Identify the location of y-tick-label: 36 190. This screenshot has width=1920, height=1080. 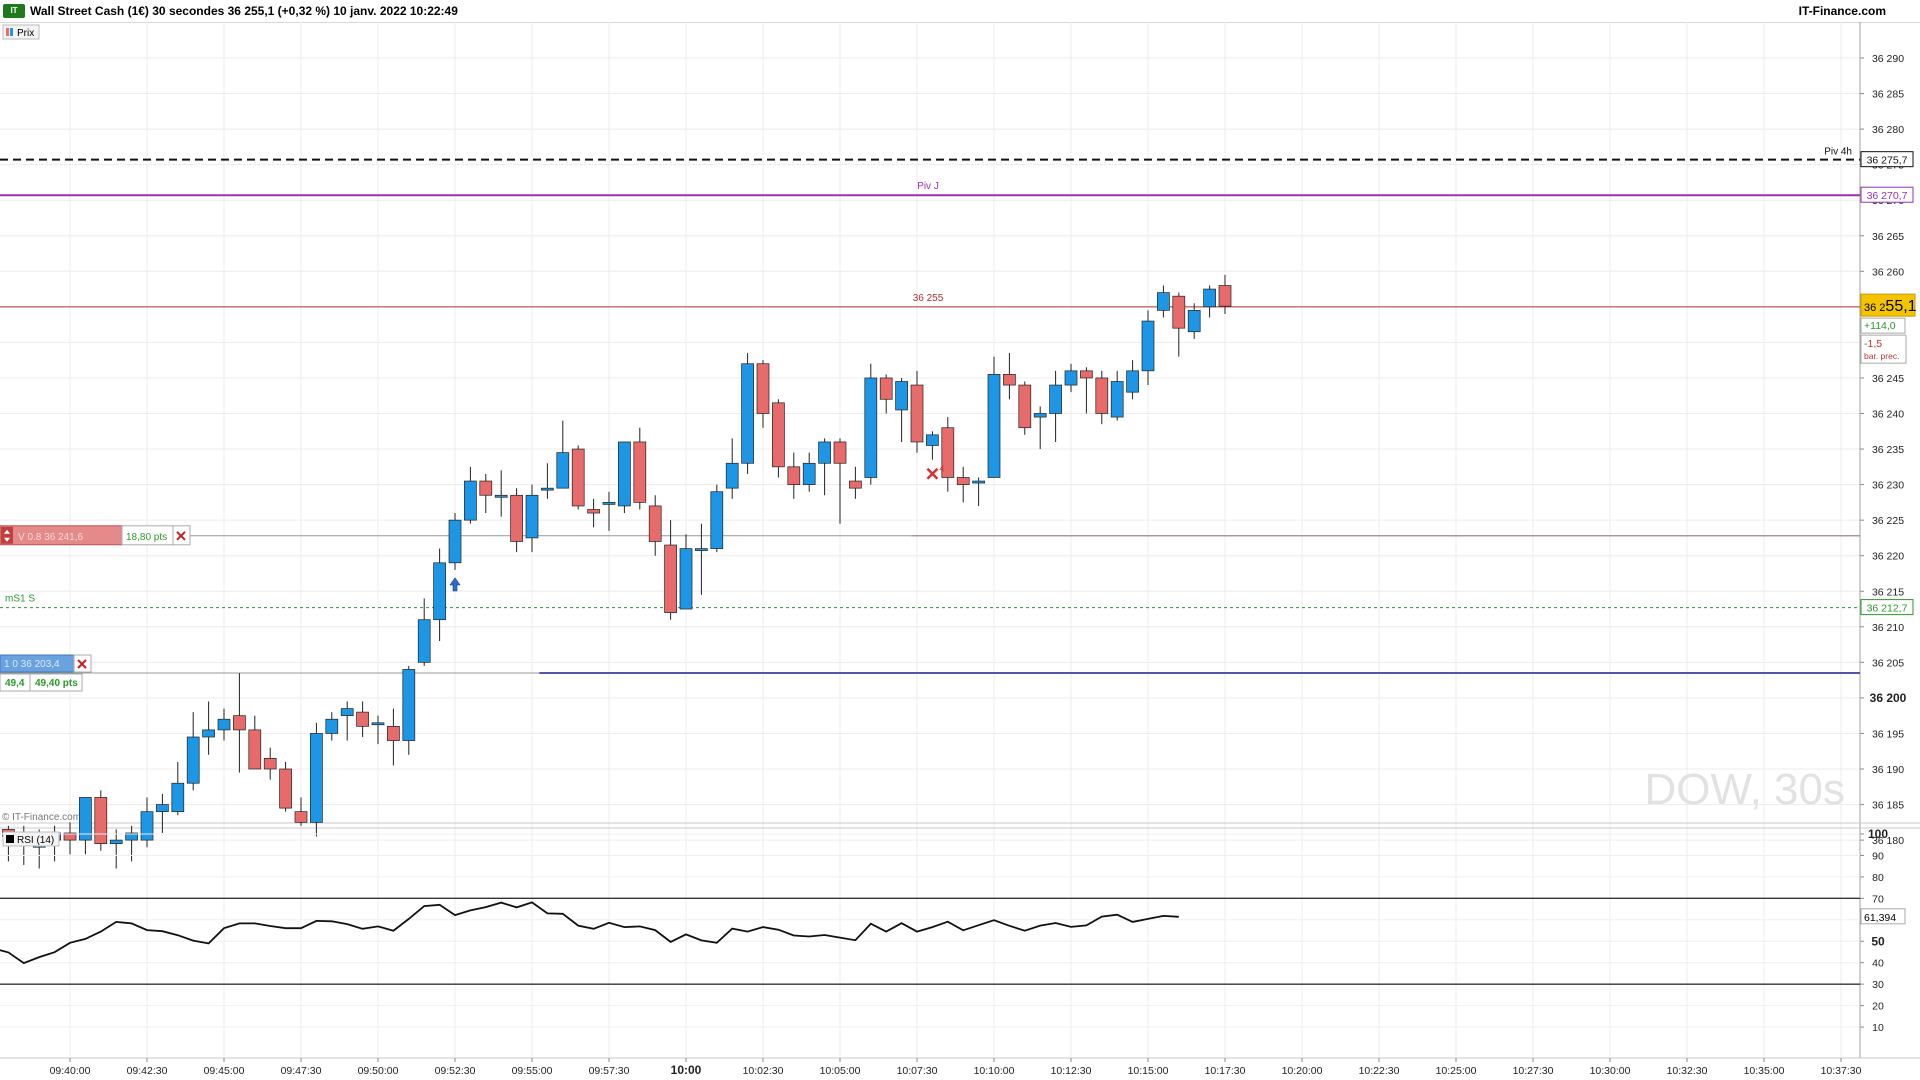
(1888, 770).